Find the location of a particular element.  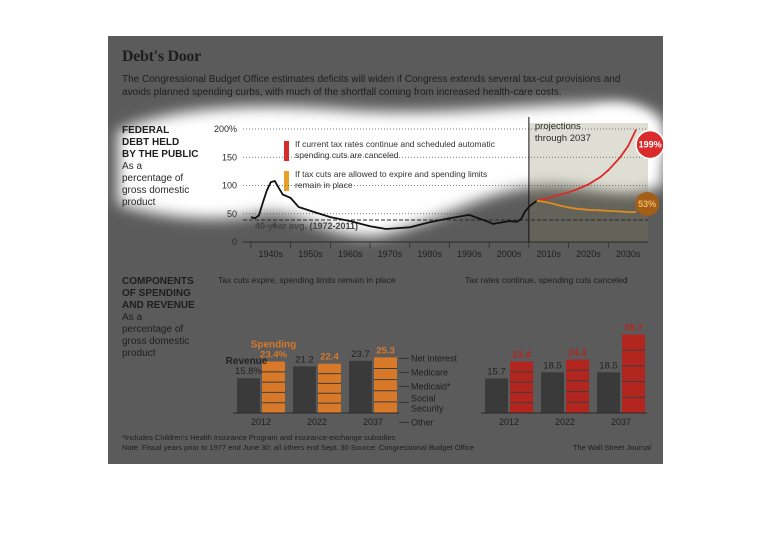

revenue-callout: Revenue is located at coordinates (247, 361).